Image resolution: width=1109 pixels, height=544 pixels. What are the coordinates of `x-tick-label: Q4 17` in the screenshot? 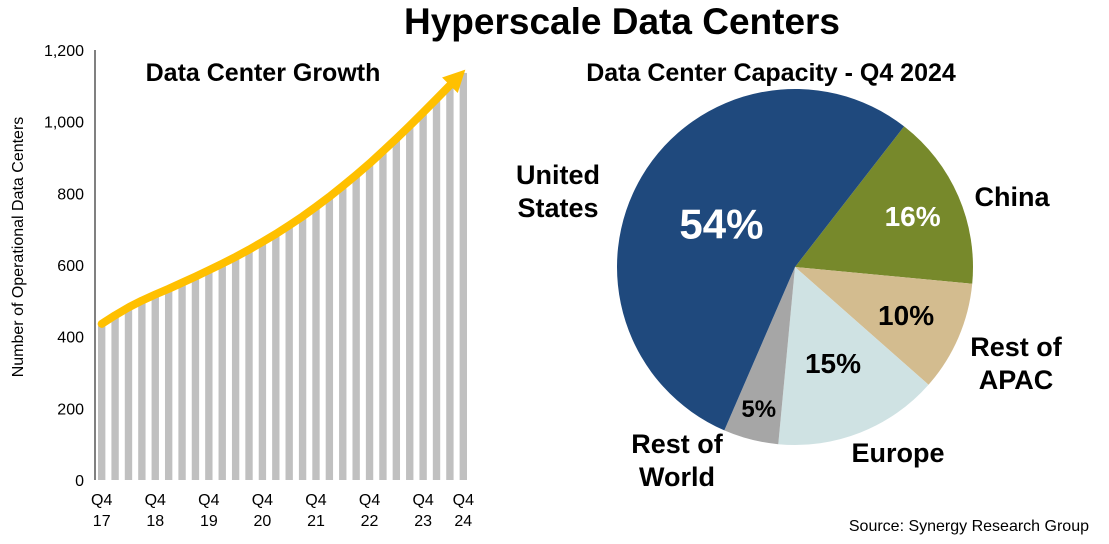 It's located at (101, 511).